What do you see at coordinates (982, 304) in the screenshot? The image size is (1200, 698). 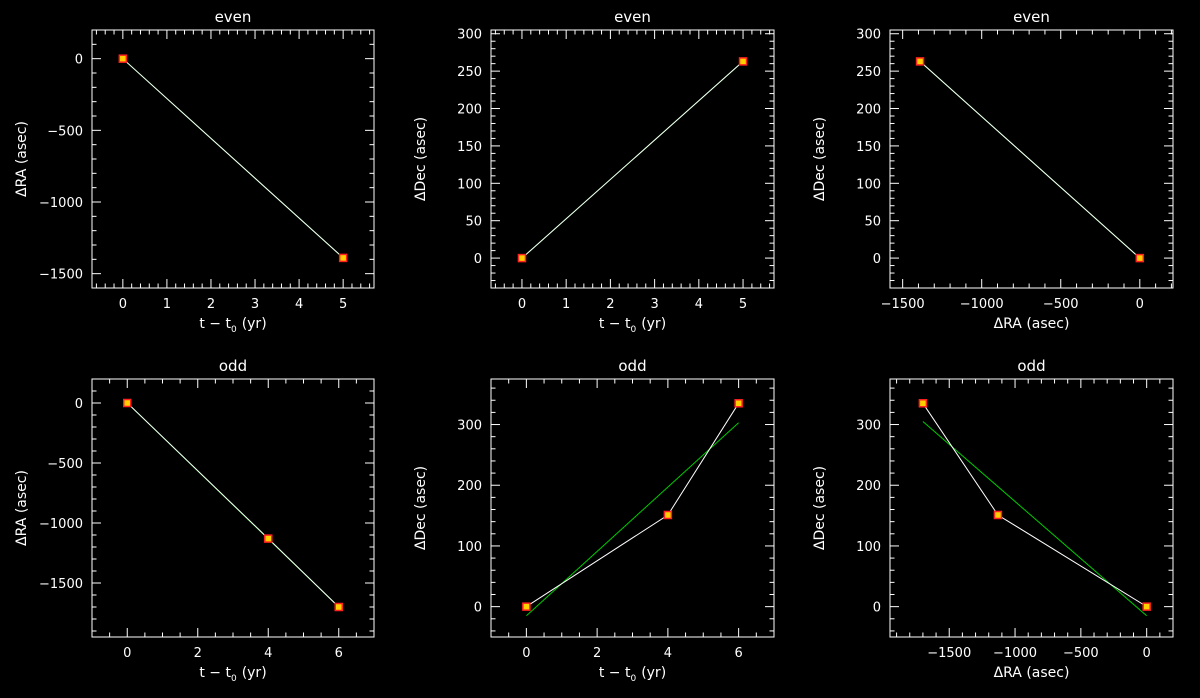 I see `x-tick-label: −1000` at bounding box center [982, 304].